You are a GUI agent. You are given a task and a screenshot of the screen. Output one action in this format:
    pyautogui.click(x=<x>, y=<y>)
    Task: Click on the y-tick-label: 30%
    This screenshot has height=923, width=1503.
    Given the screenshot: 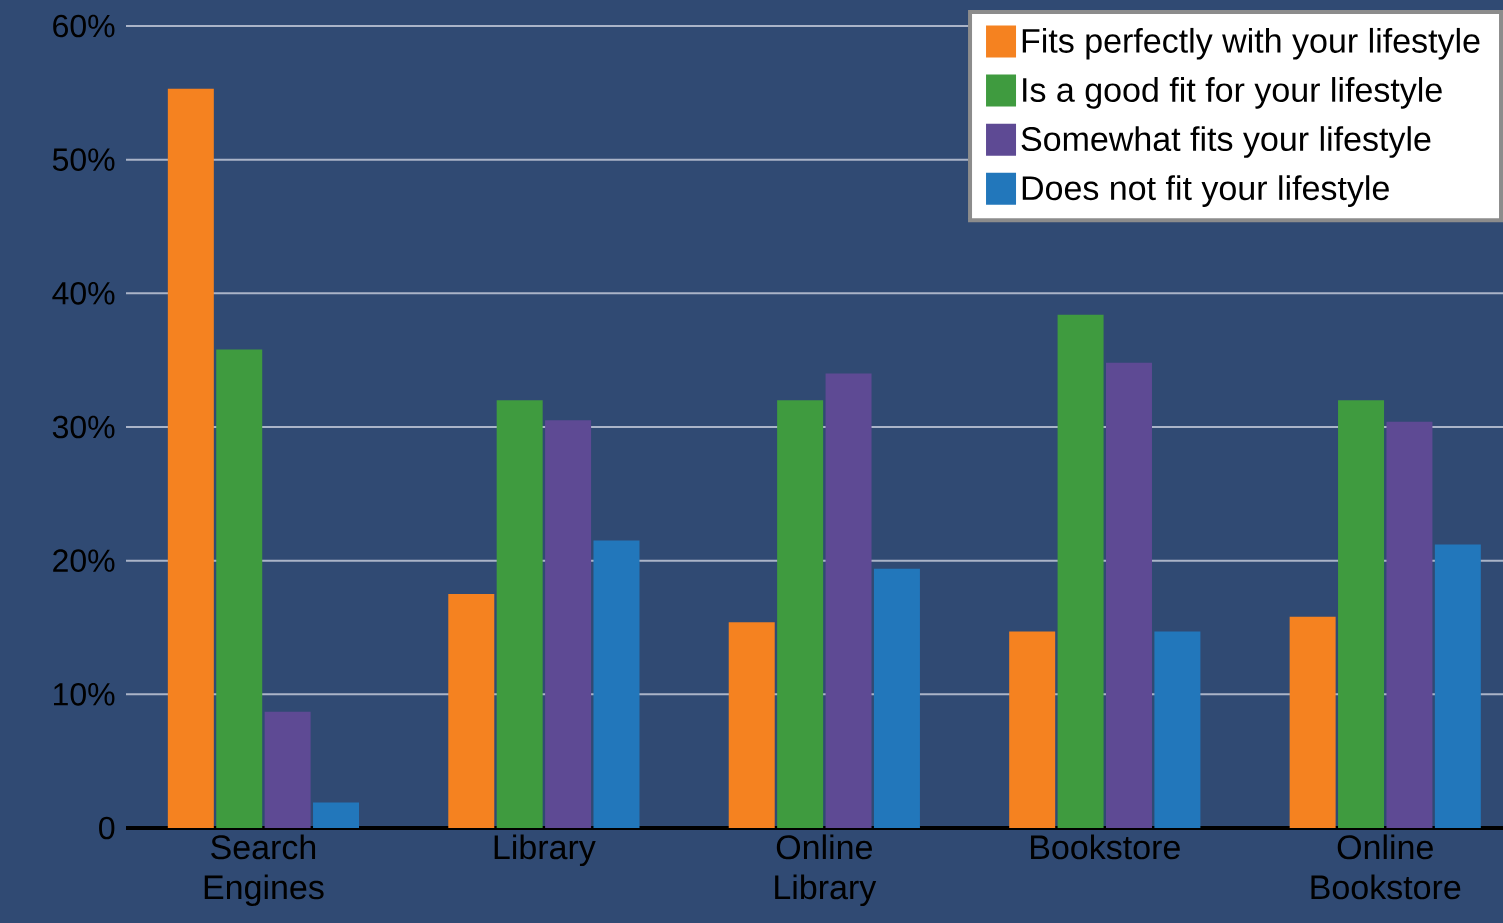 What is the action you would take?
    pyautogui.click(x=83, y=427)
    